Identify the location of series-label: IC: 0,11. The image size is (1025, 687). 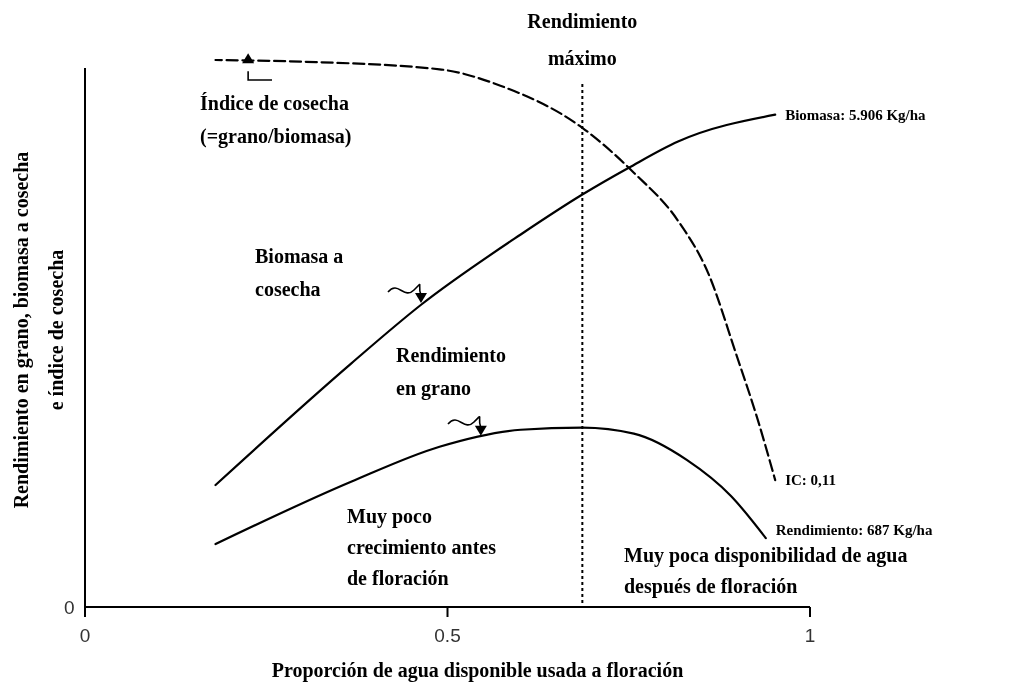
(811, 480).